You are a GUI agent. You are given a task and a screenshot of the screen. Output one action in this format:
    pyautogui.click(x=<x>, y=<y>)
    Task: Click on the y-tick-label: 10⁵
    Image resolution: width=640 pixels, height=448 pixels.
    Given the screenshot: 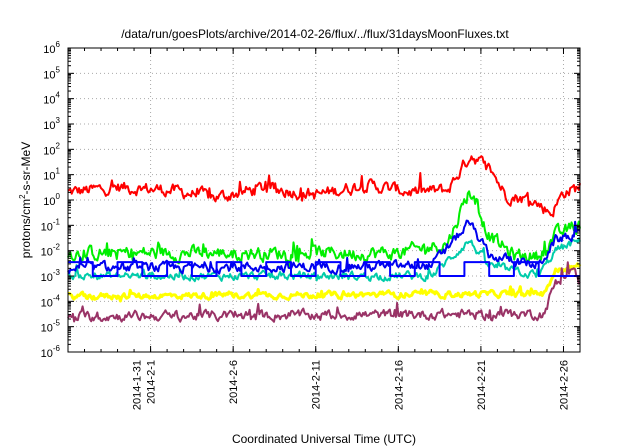 What is the action you would take?
    pyautogui.click(x=51, y=73)
    